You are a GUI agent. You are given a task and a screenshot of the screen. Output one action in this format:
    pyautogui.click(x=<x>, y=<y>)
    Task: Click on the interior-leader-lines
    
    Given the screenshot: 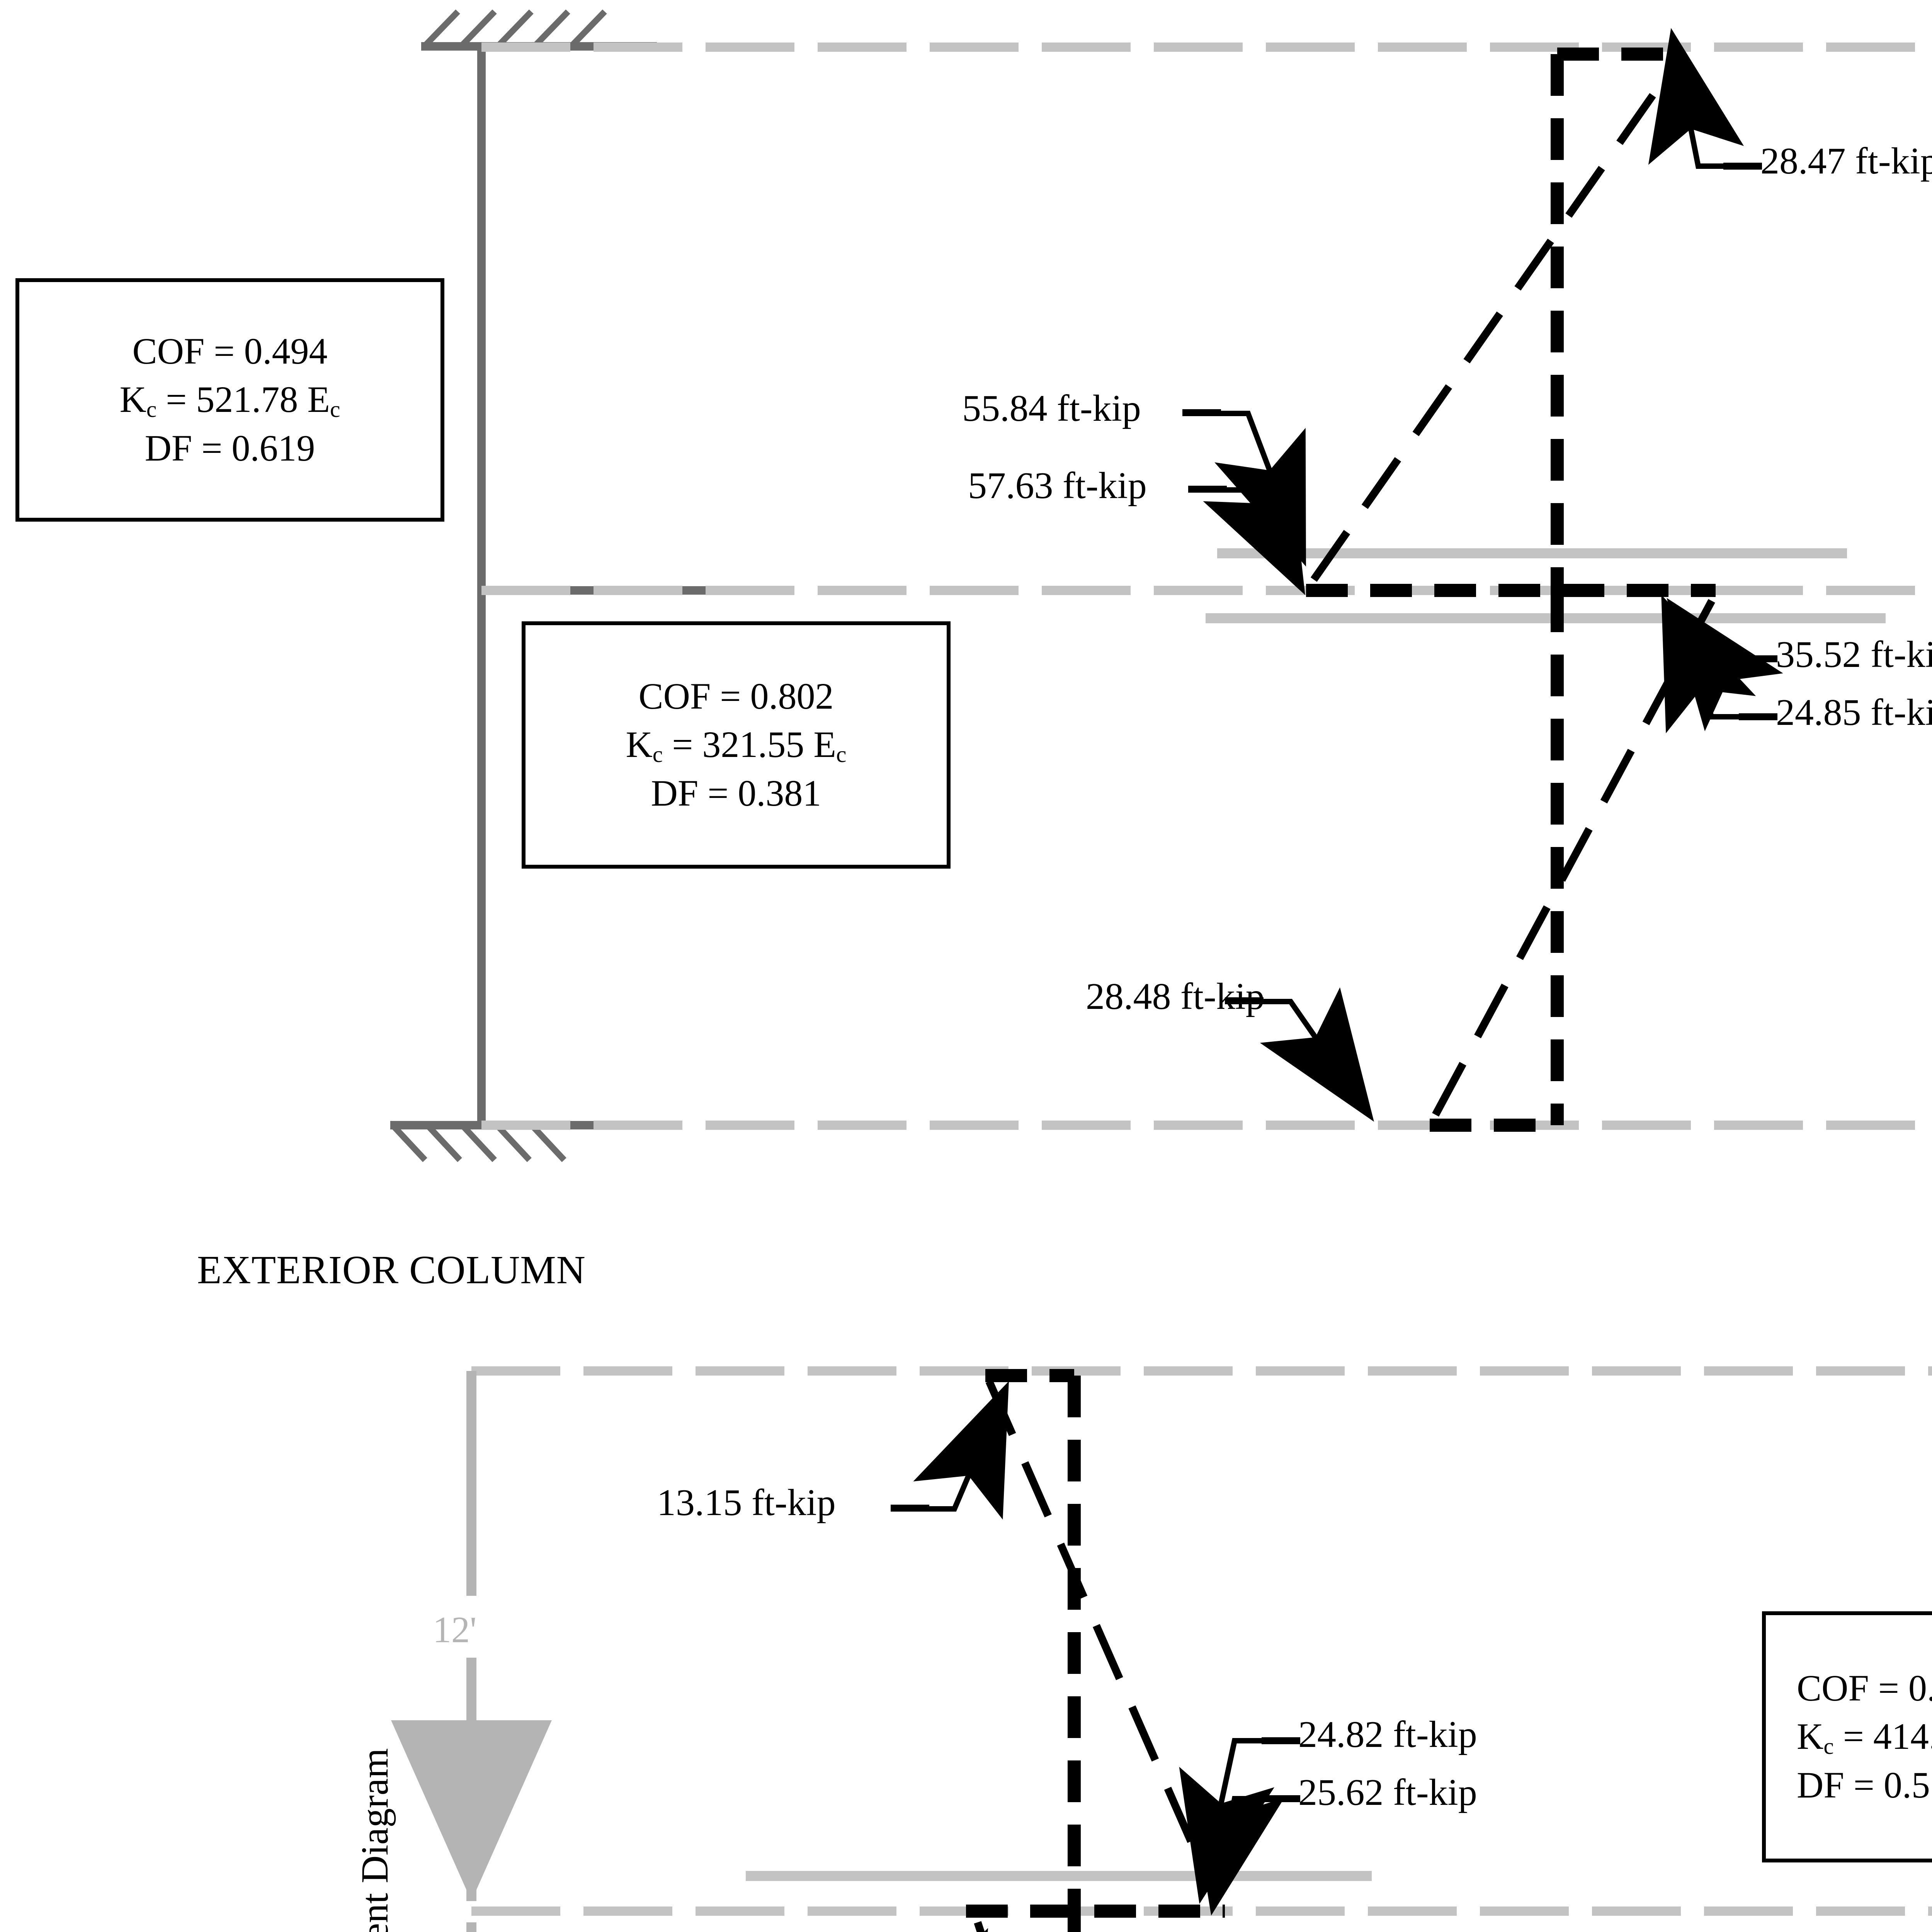 What is the action you would take?
    pyautogui.click(x=1094, y=1657)
    